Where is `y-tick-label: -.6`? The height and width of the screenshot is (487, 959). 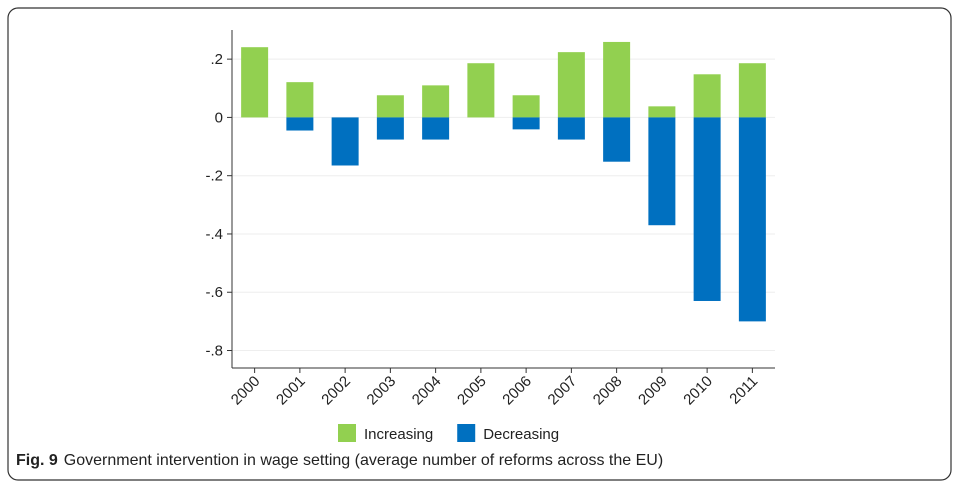
y-tick-label: -.6 is located at coordinates (214, 292).